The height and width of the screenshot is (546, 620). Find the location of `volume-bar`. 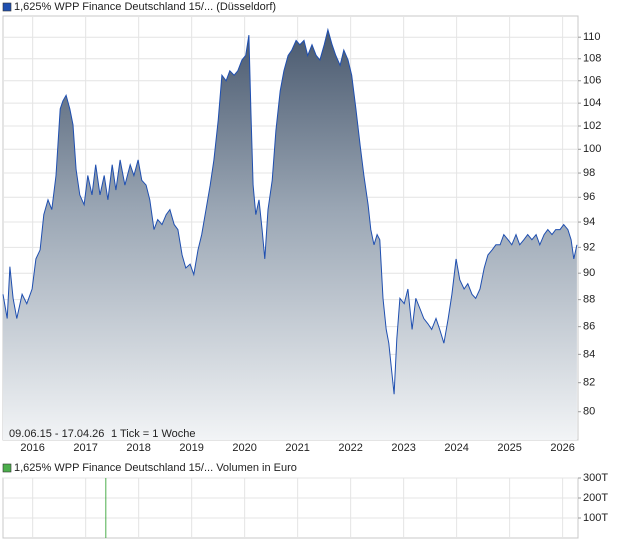

volume-bar is located at coordinates (106, 508).